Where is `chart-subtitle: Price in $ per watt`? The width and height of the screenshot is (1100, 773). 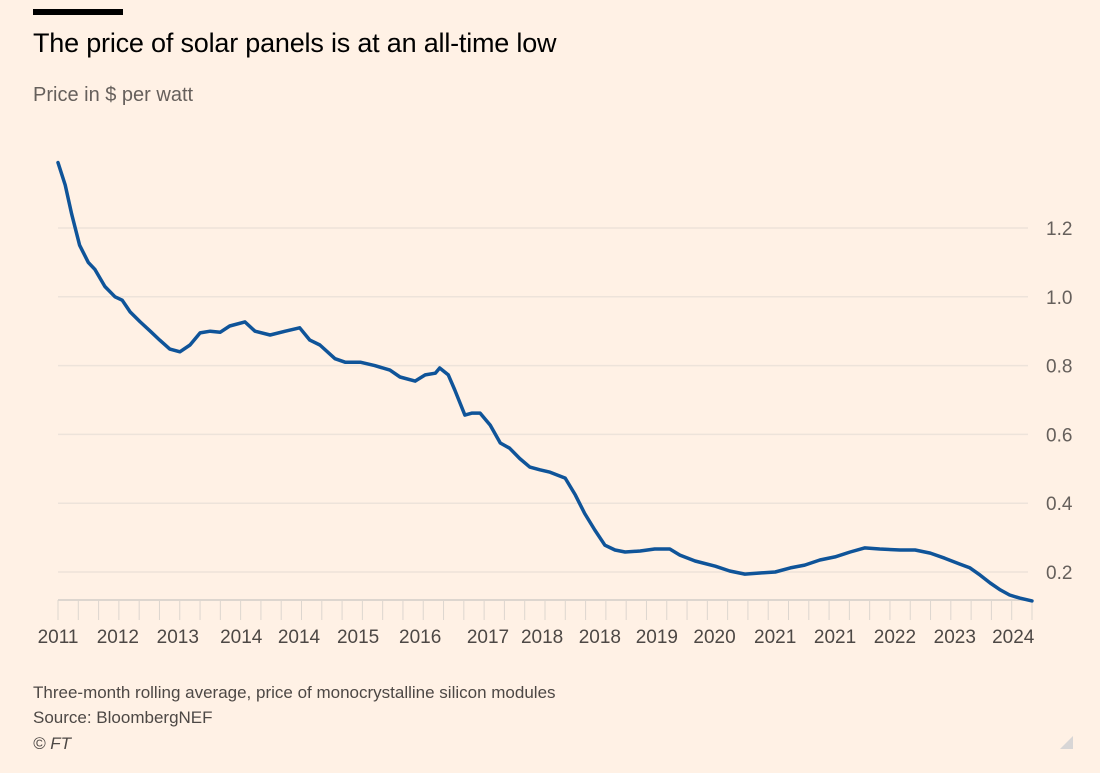
chart-subtitle: Price in $ per watt is located at coordinates (113, 95).